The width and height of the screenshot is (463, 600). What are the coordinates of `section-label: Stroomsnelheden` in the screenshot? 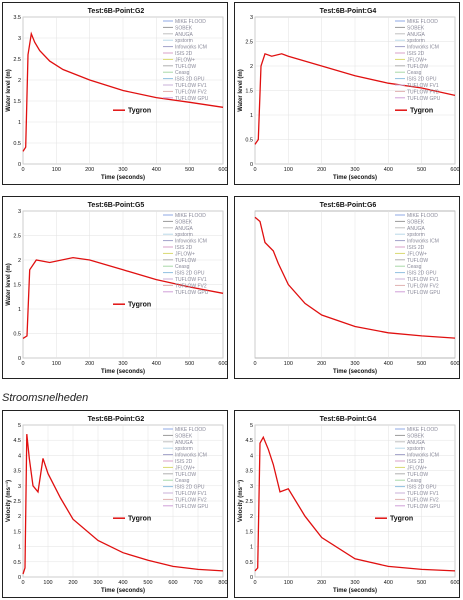 It's located at (45, 398).